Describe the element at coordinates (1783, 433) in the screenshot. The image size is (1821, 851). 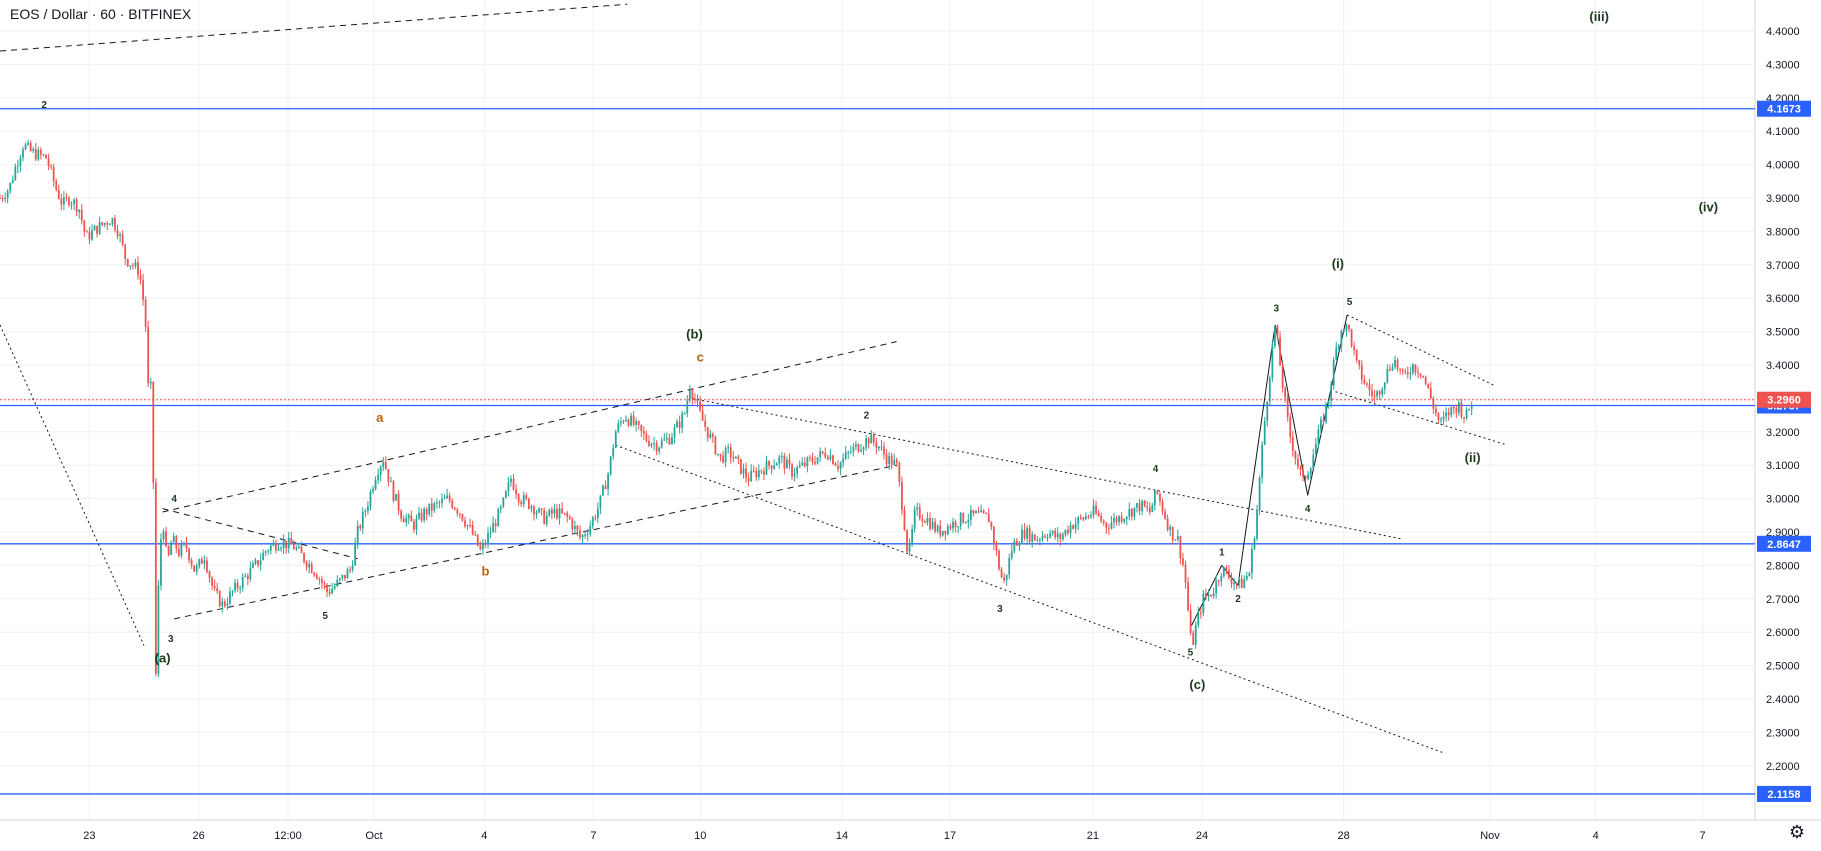
I see `y-tick-label: 3.2000` at that location.